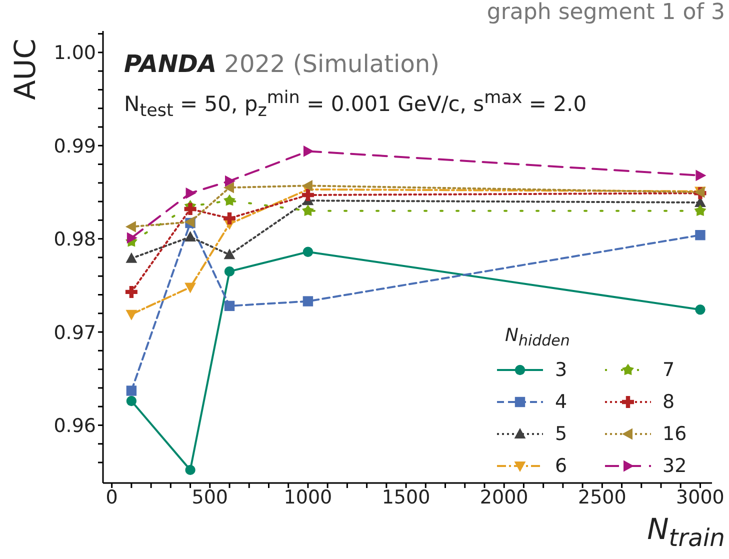  Describe the element at coordinates (674, 465) in the screenshot. I see `legend-label: 32` at that location.